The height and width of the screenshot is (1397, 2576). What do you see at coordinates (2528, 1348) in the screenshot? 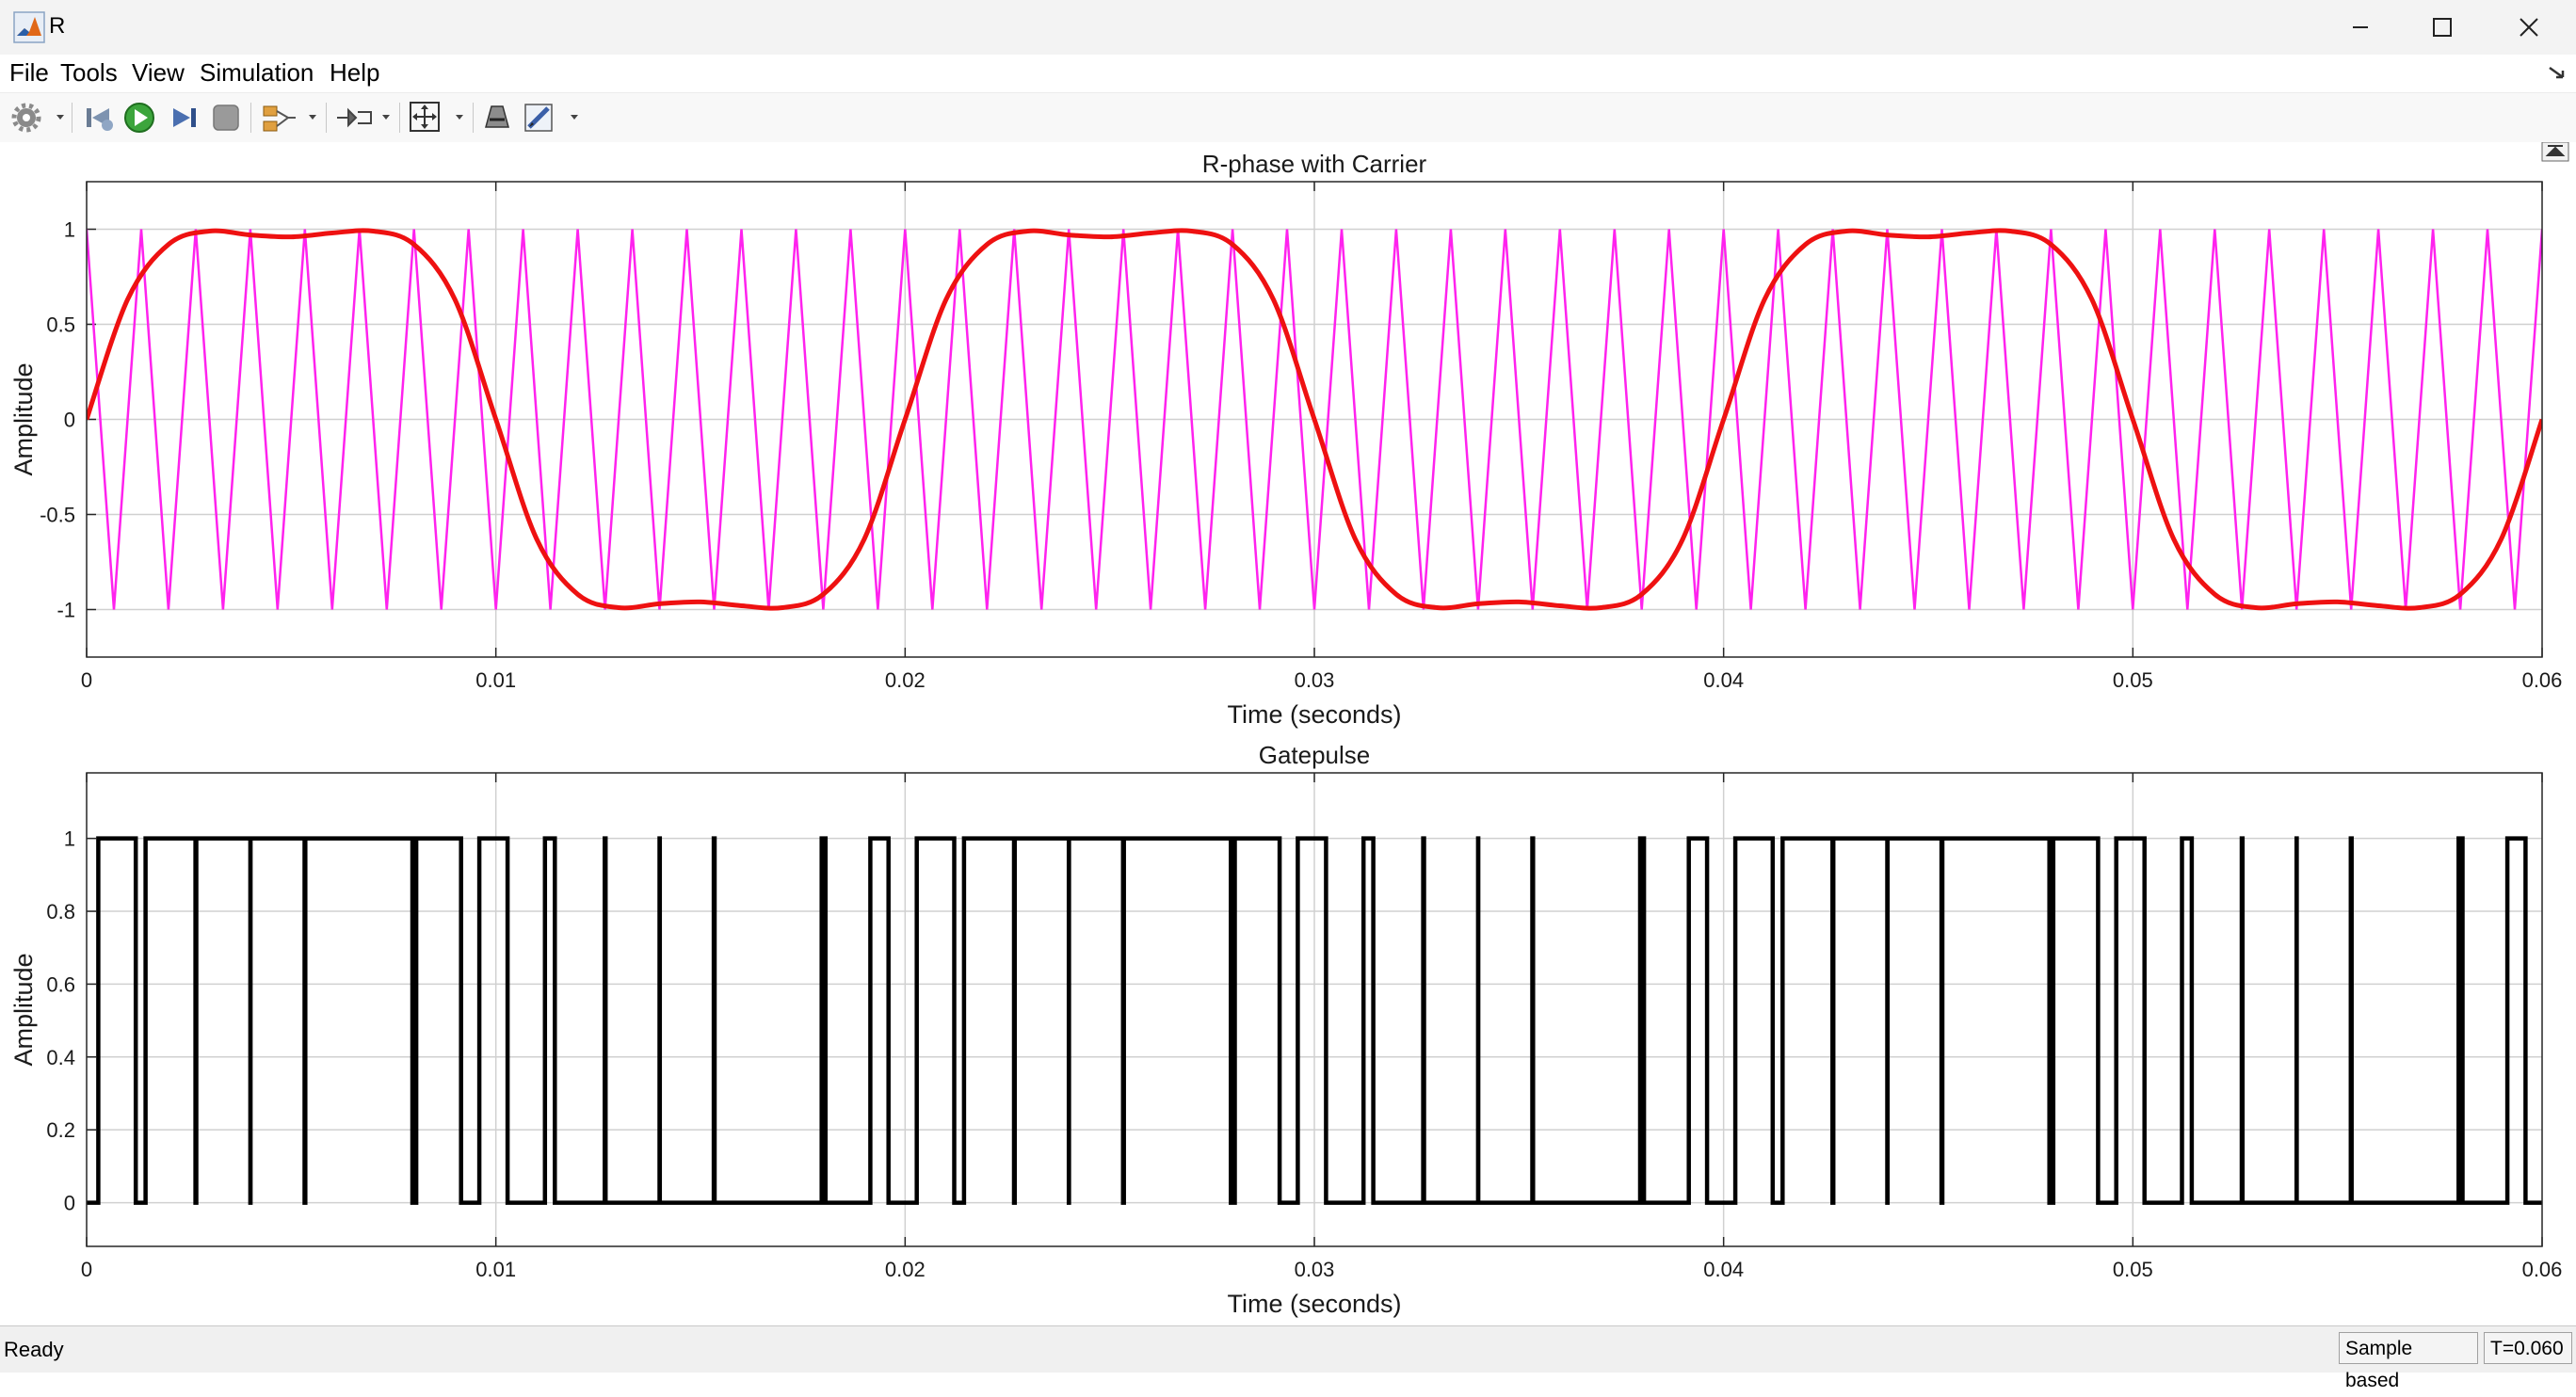
I see `simulation-time-indicator: T=0.060` at bounding box center [2528, 1348].